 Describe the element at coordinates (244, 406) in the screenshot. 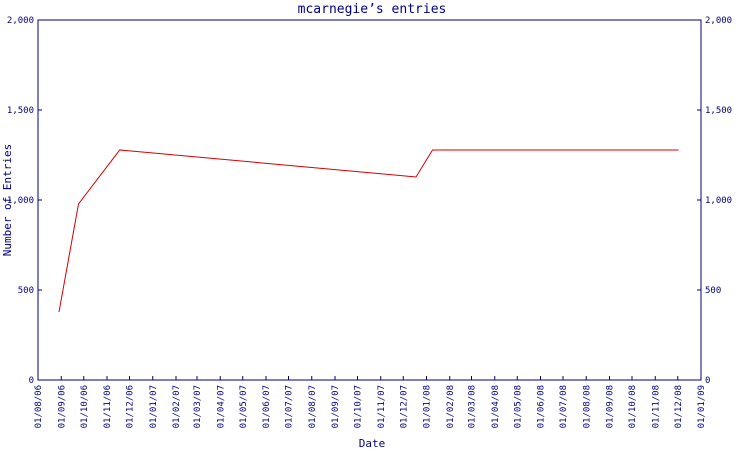

I see `x-tick-label: 01/05/07` at that location.